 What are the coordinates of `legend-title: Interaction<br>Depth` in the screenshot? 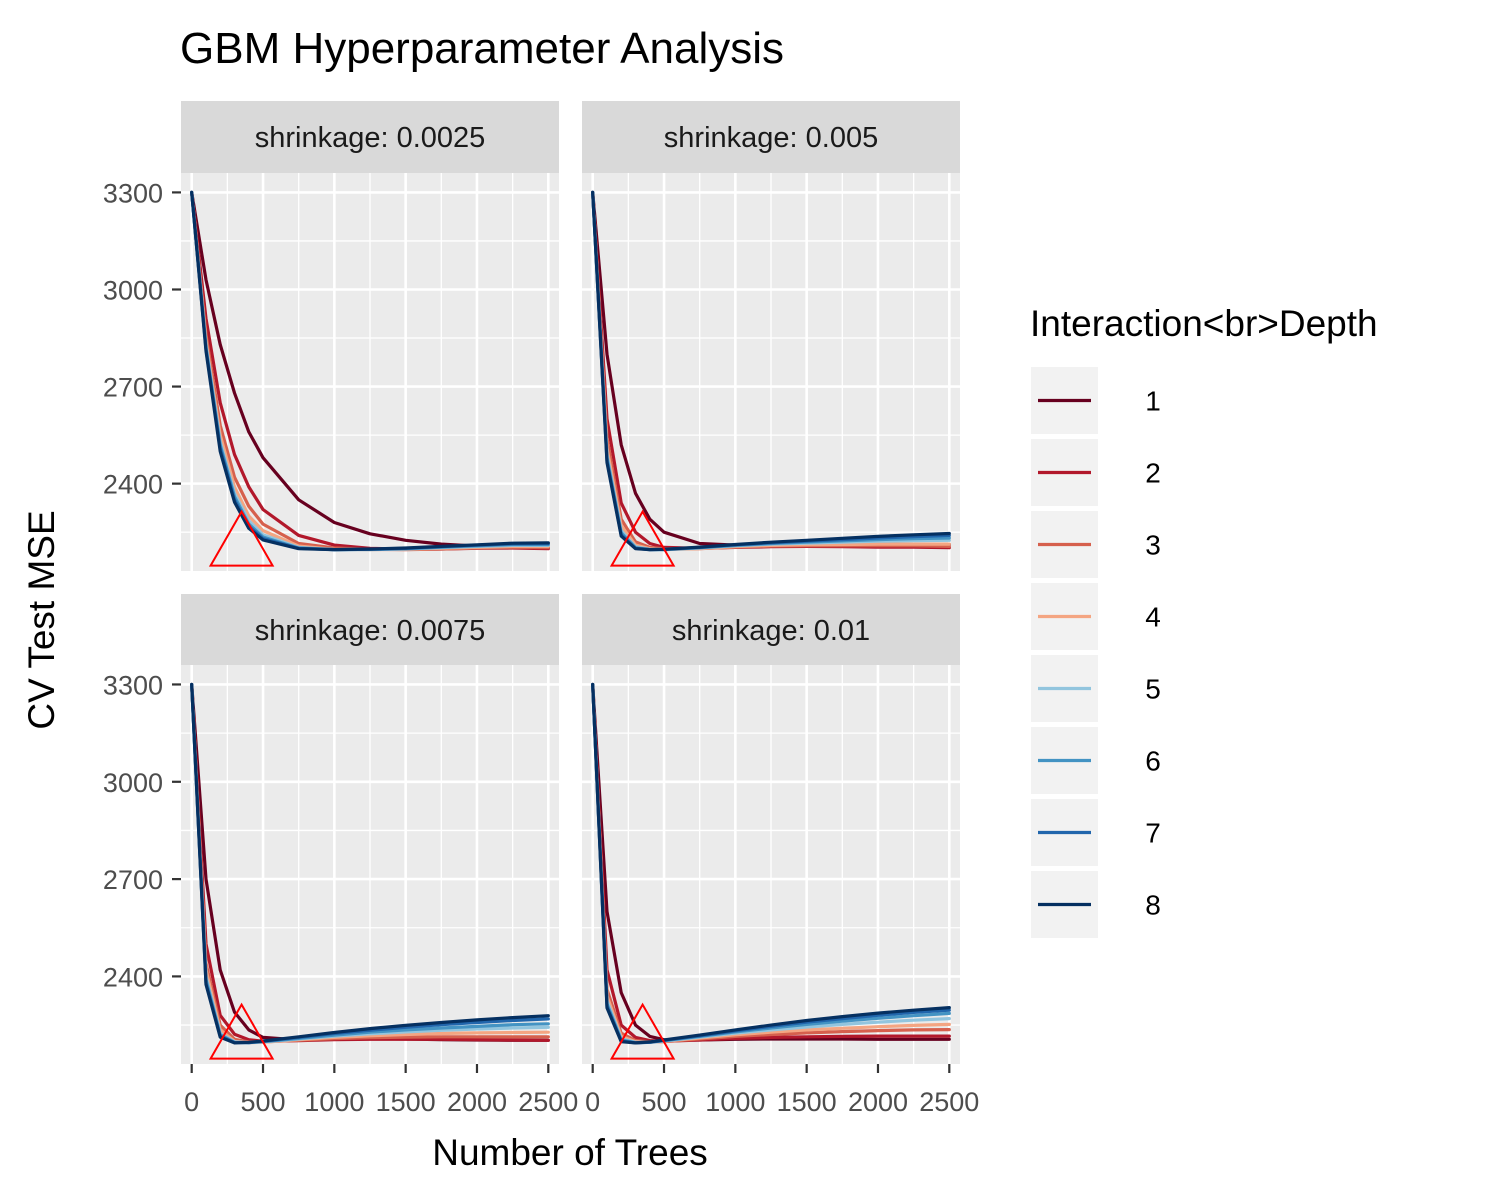 It's located at (1204, 323).